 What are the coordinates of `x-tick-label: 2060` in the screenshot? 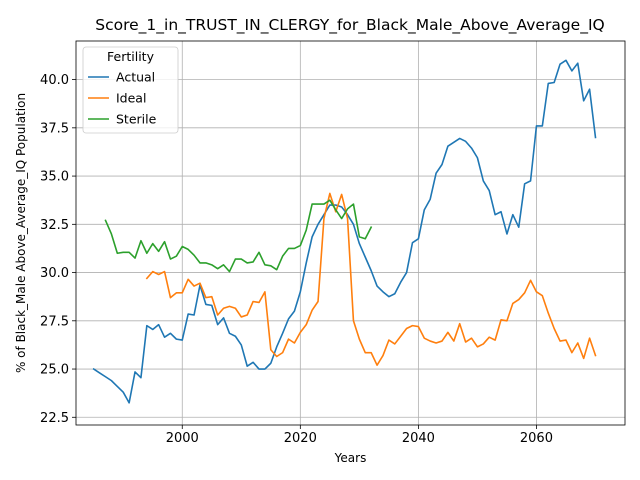 It's located at (536, 438).